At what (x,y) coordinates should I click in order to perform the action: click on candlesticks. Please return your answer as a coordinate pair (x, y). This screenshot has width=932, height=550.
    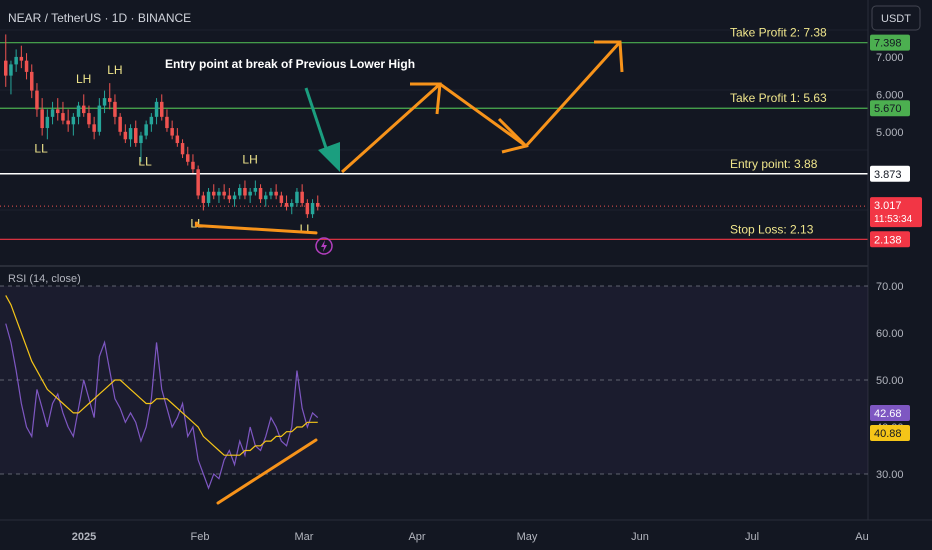
    Looking at the image, I should click on (162, 126).